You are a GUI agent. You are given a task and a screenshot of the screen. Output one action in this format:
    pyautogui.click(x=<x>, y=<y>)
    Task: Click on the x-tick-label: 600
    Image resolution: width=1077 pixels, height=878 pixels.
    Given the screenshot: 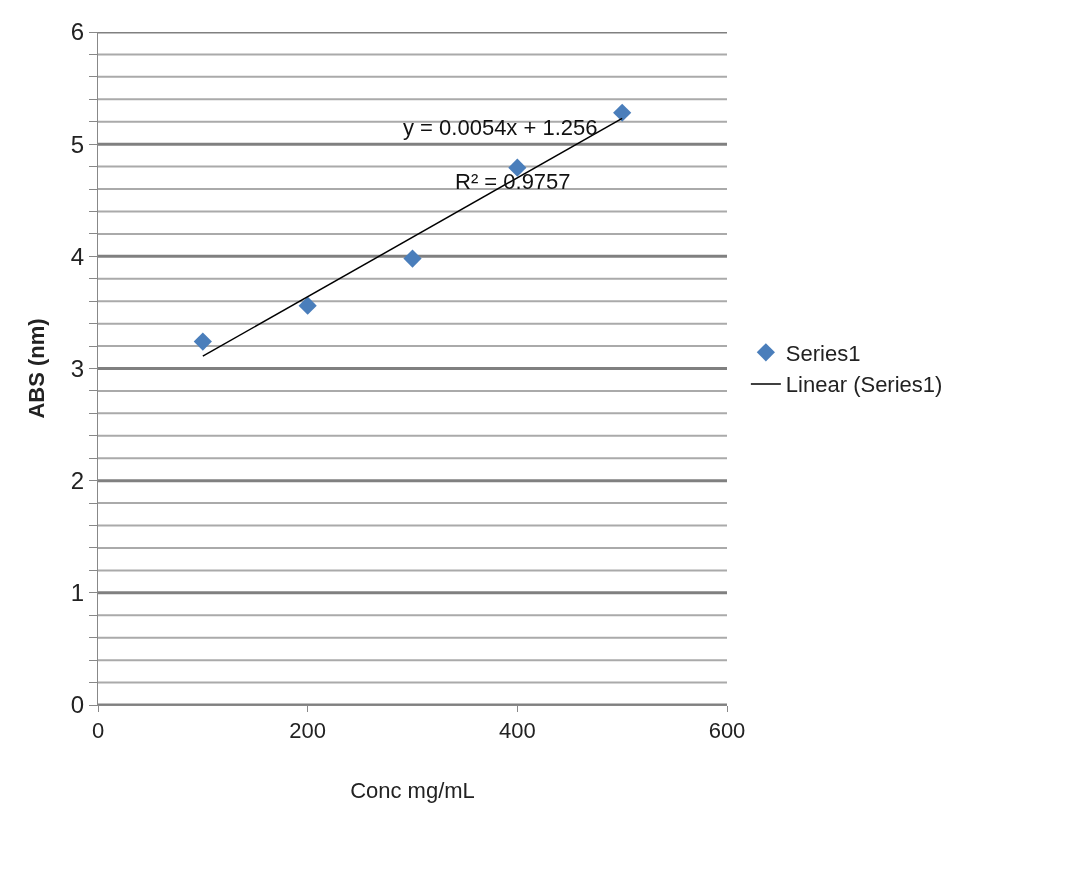 What is the action you would take?
    pyautogui.click(x=727, y=731)
    